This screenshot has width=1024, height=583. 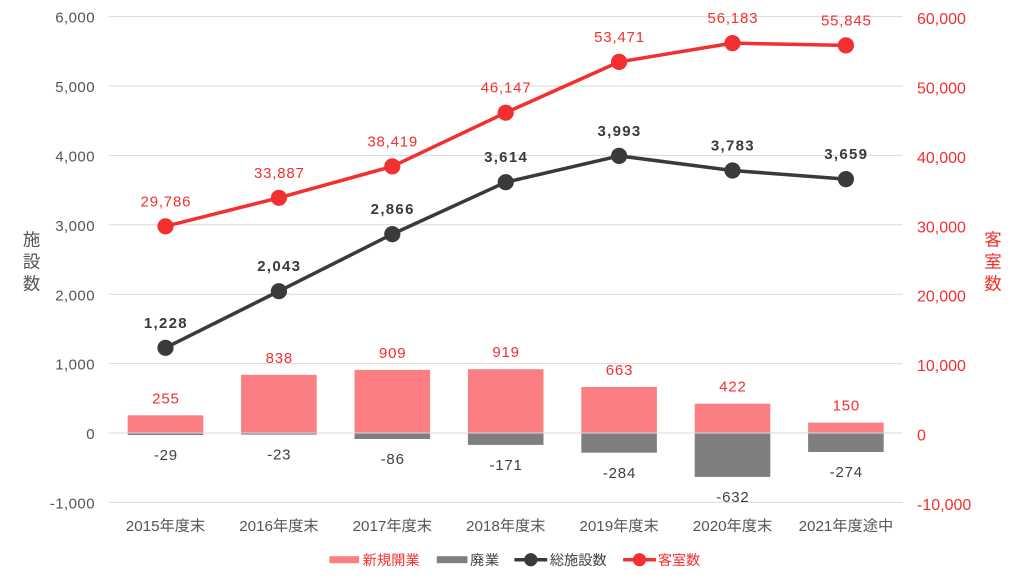 I want to click on svg-text: 55,845, so click(x=846, y=20).